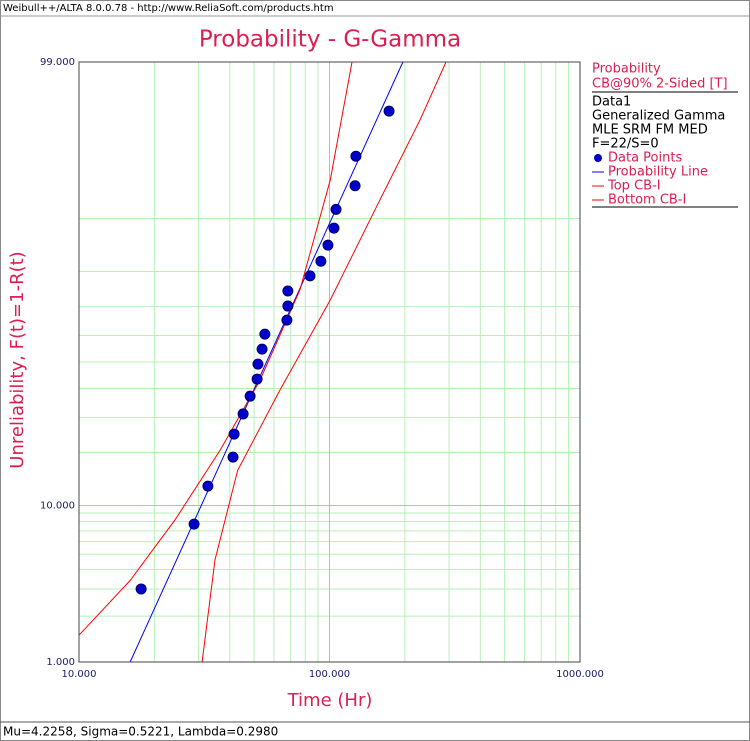 This screenshot has width=750, height=741. I want to click on legend-title: Probability, so click(626, 69).